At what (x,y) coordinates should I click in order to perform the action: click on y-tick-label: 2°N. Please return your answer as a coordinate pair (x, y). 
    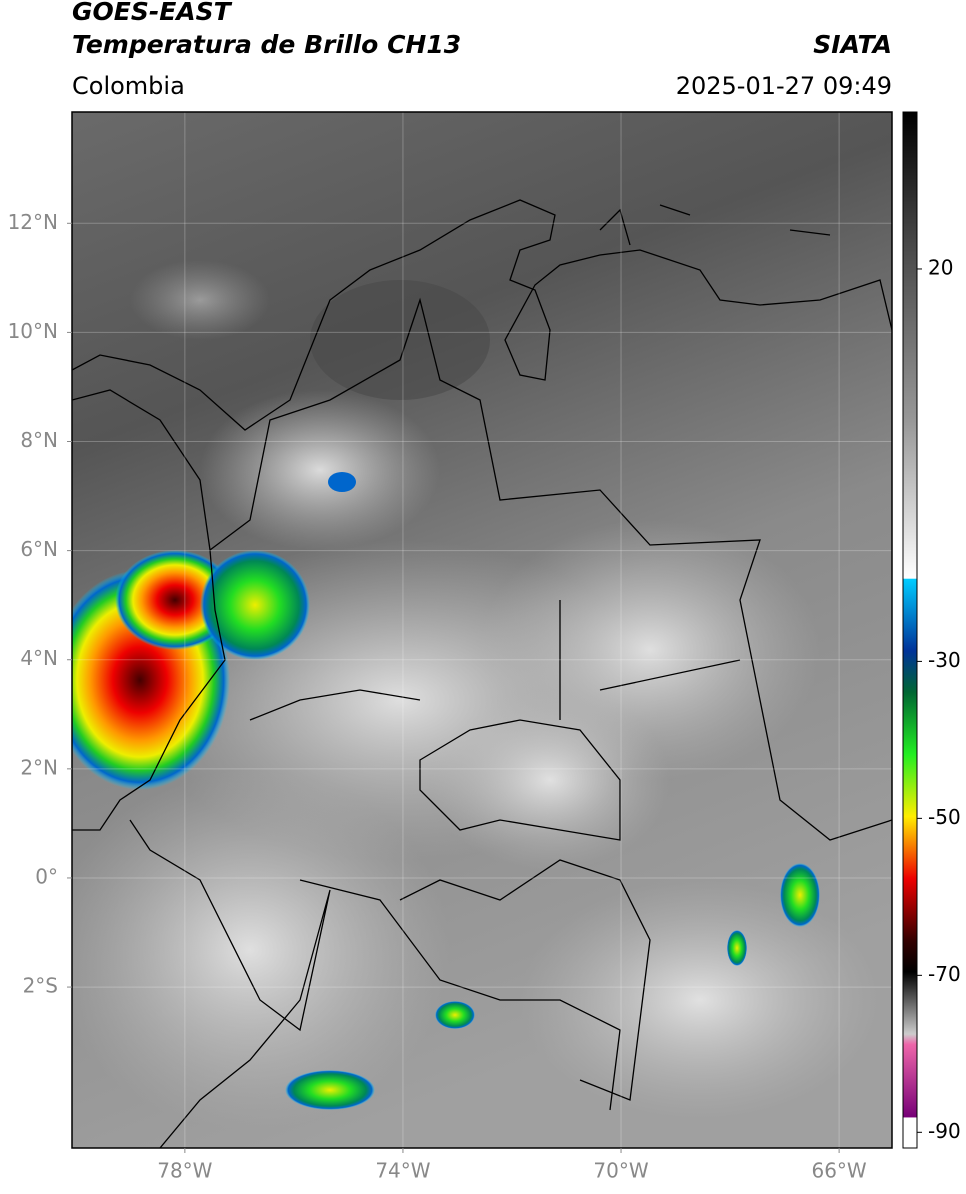
    Looking at the image, I should click on (39, 767).